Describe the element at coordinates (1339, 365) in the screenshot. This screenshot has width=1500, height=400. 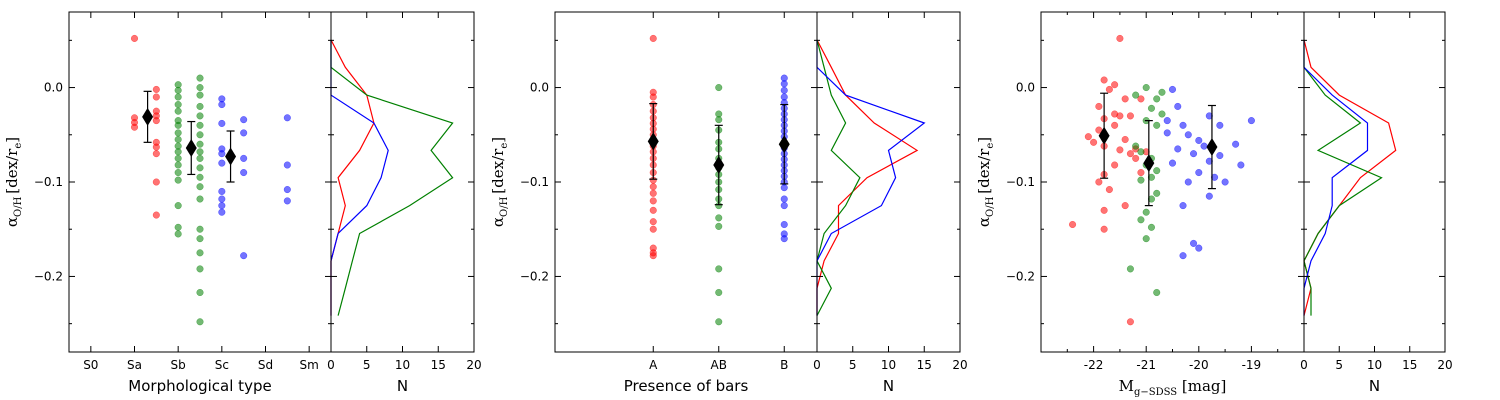
I see `hist-x-tick-label: 5` at that location.